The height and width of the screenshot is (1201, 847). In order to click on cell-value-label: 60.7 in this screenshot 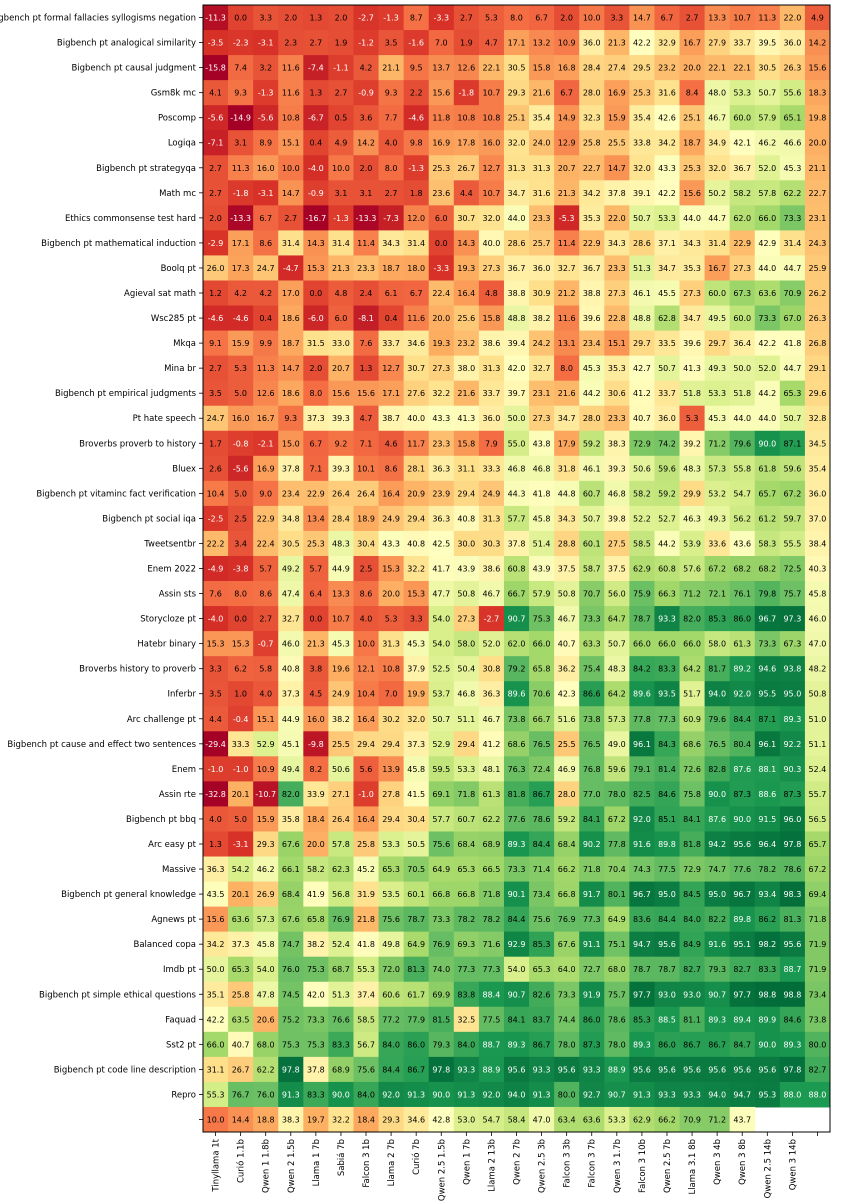, I will do `click(592, 493)`.